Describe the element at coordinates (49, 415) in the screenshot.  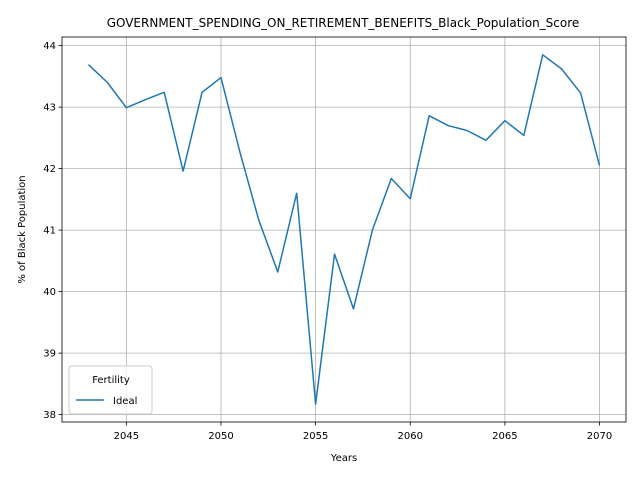
I see `y-tick-label: 38` at that location.